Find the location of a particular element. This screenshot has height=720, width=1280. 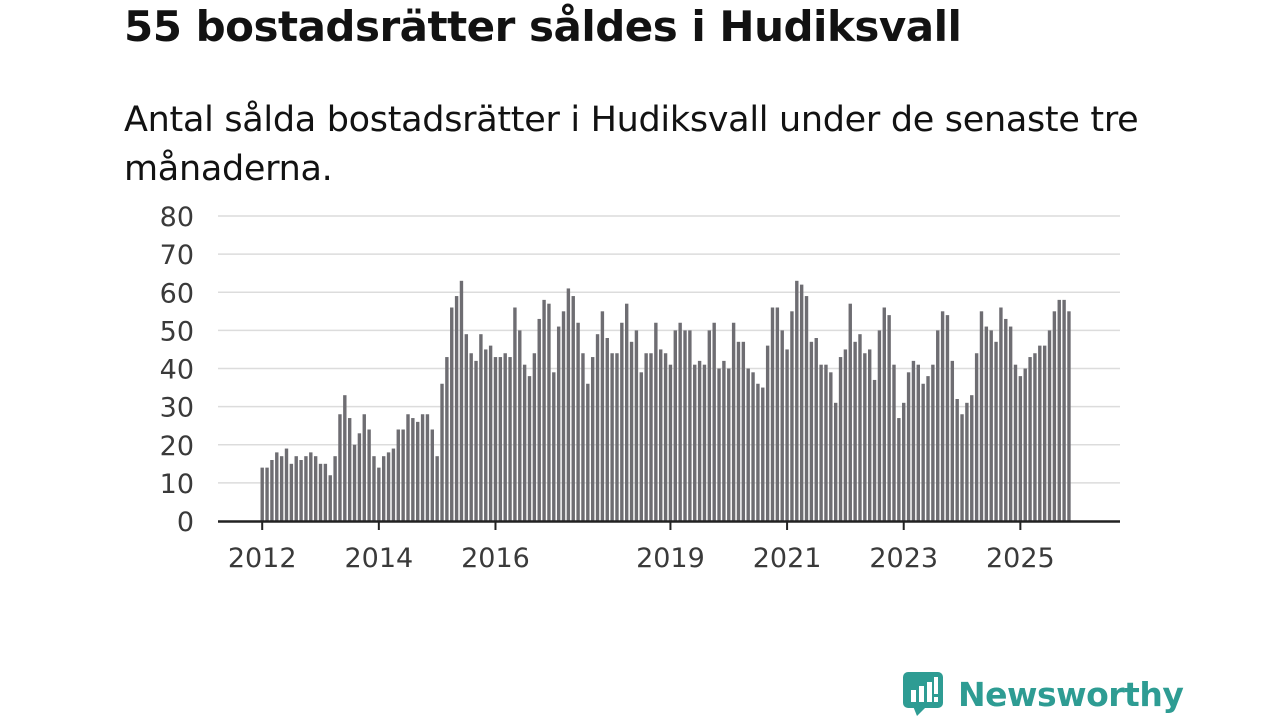

y-tick-label: 80 is located at coordinates (177, 217).